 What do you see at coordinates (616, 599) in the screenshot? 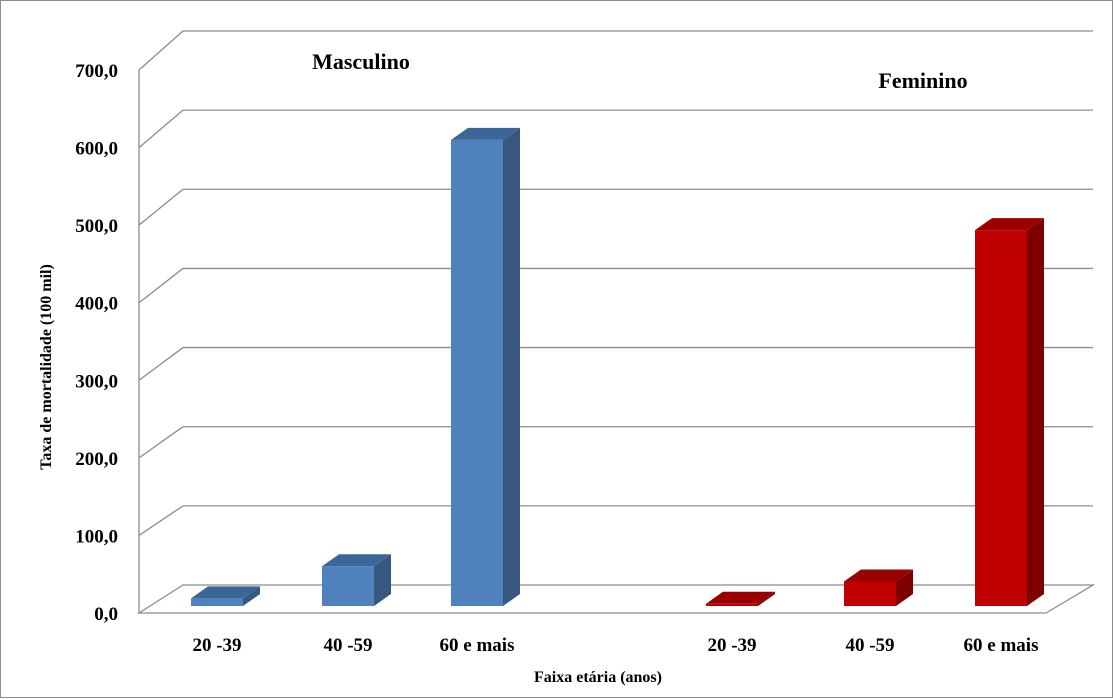
I see `floor` at bounding box center [616, 599].